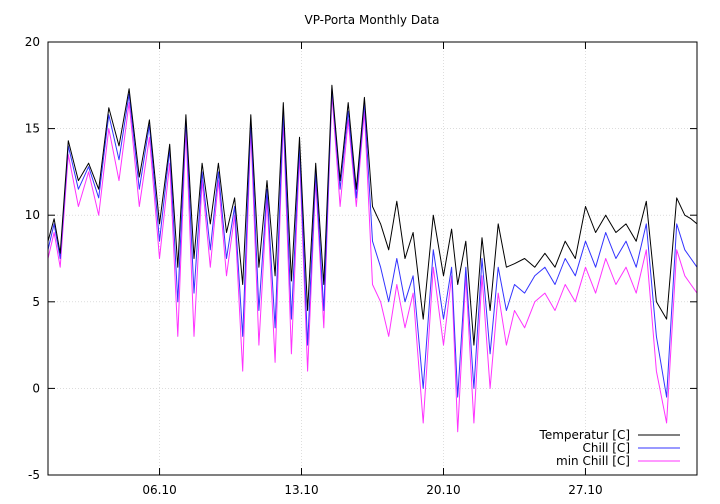 The image size is (720, 504). What do you see at coordinates (32, 42) in the screenshot?
I see `y-tick-label: 20` at bounding box center [32, 42].